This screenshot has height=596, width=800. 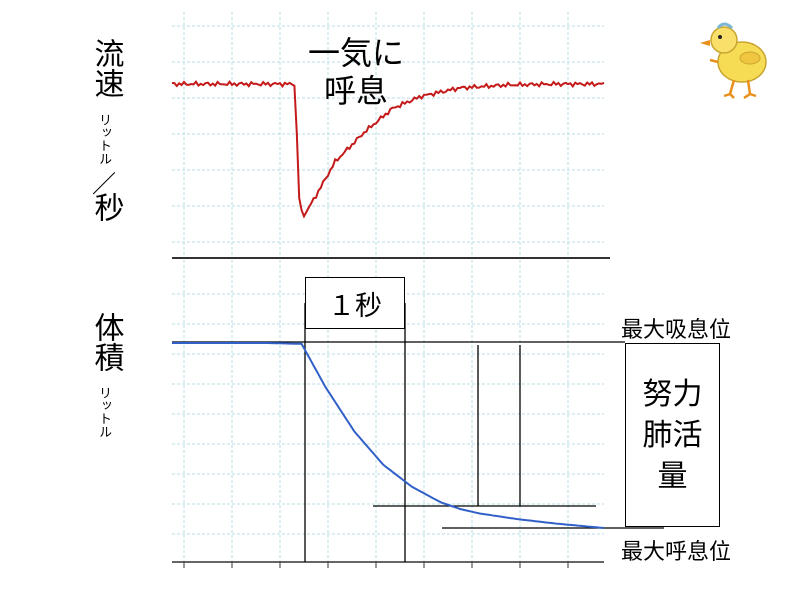 What do you see at coordinates (676, 330) in the screenshot?
I see `max-inspiratory-label: 最大吸息位` at bounding box center [676, 330].